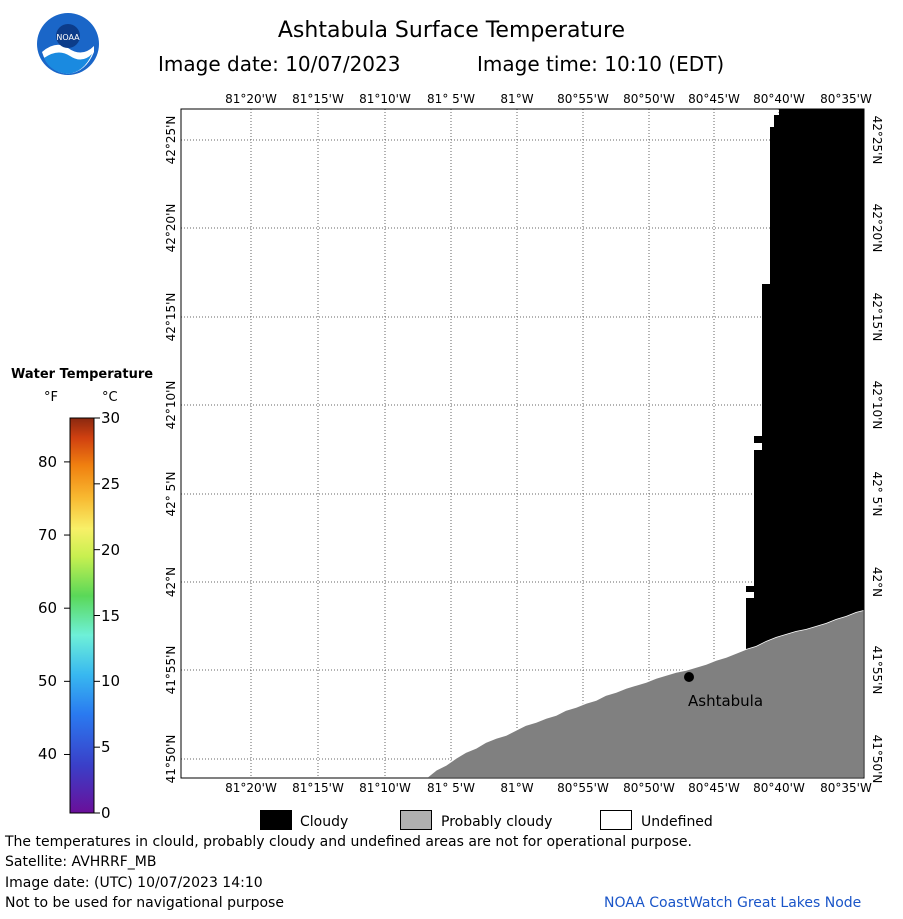 The image size is (903, 919). What do you see at coordinates (171, 670) in the screenshot?
I see `latitude-label-left: 41°55'N` at bounding box center [171, 670].